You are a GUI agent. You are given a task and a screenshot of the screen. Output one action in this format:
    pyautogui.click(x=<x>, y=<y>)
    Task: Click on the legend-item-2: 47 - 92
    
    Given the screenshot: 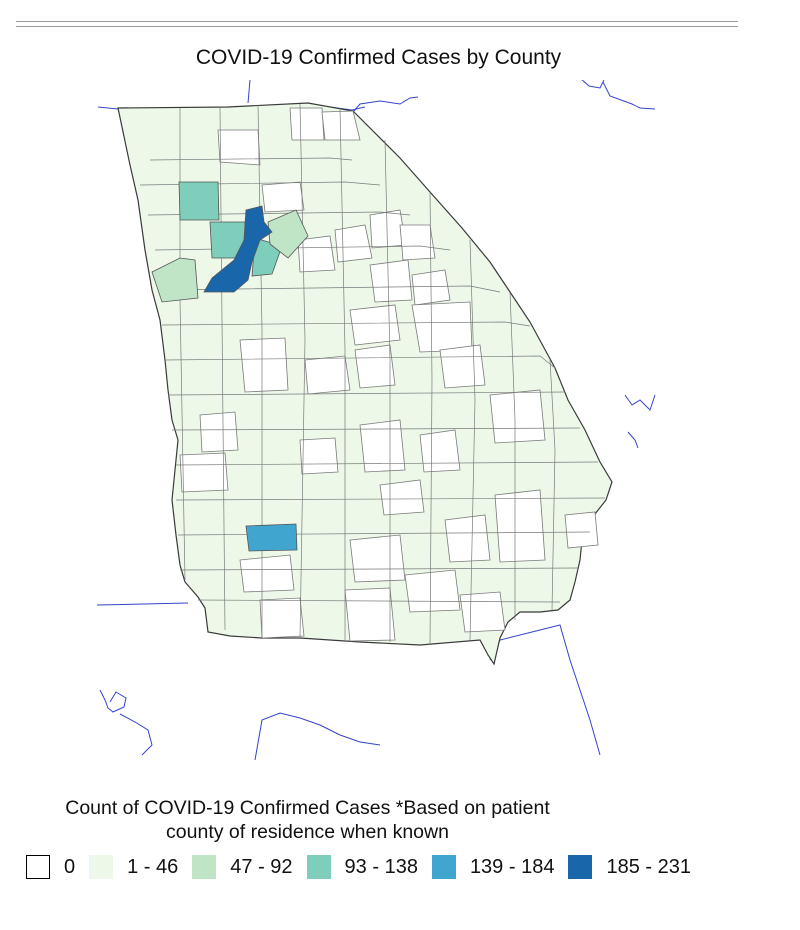 What is the action you would take?
    pyautogui.click(x=242, y=867)
    